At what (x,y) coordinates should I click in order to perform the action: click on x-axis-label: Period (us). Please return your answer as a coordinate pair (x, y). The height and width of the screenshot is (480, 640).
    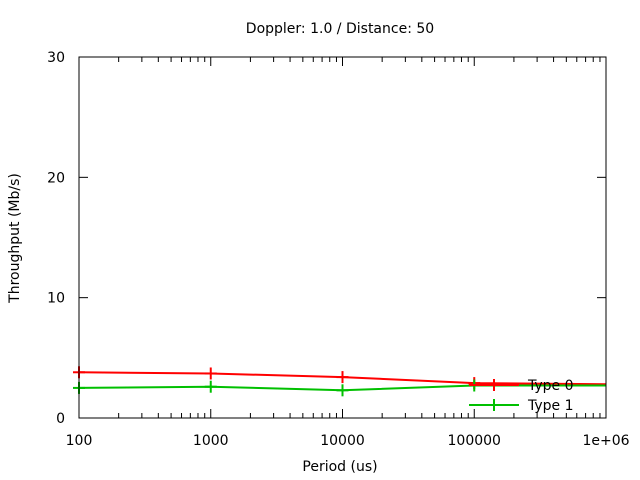
    Looking at the image, I should click on (339, 467).